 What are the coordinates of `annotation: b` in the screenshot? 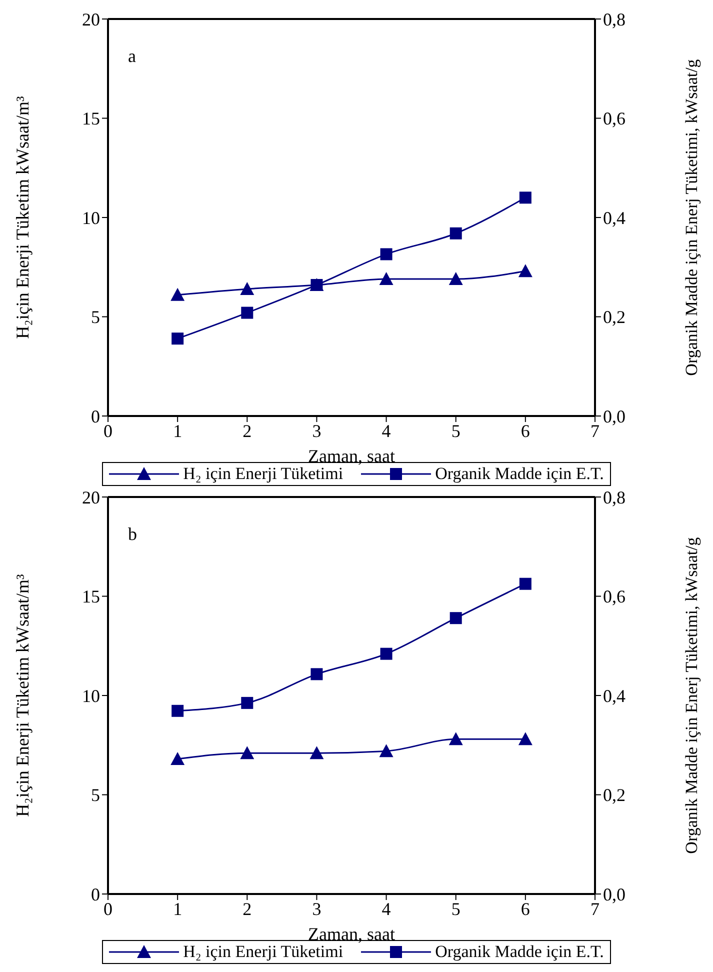 It's located at (132, 534).